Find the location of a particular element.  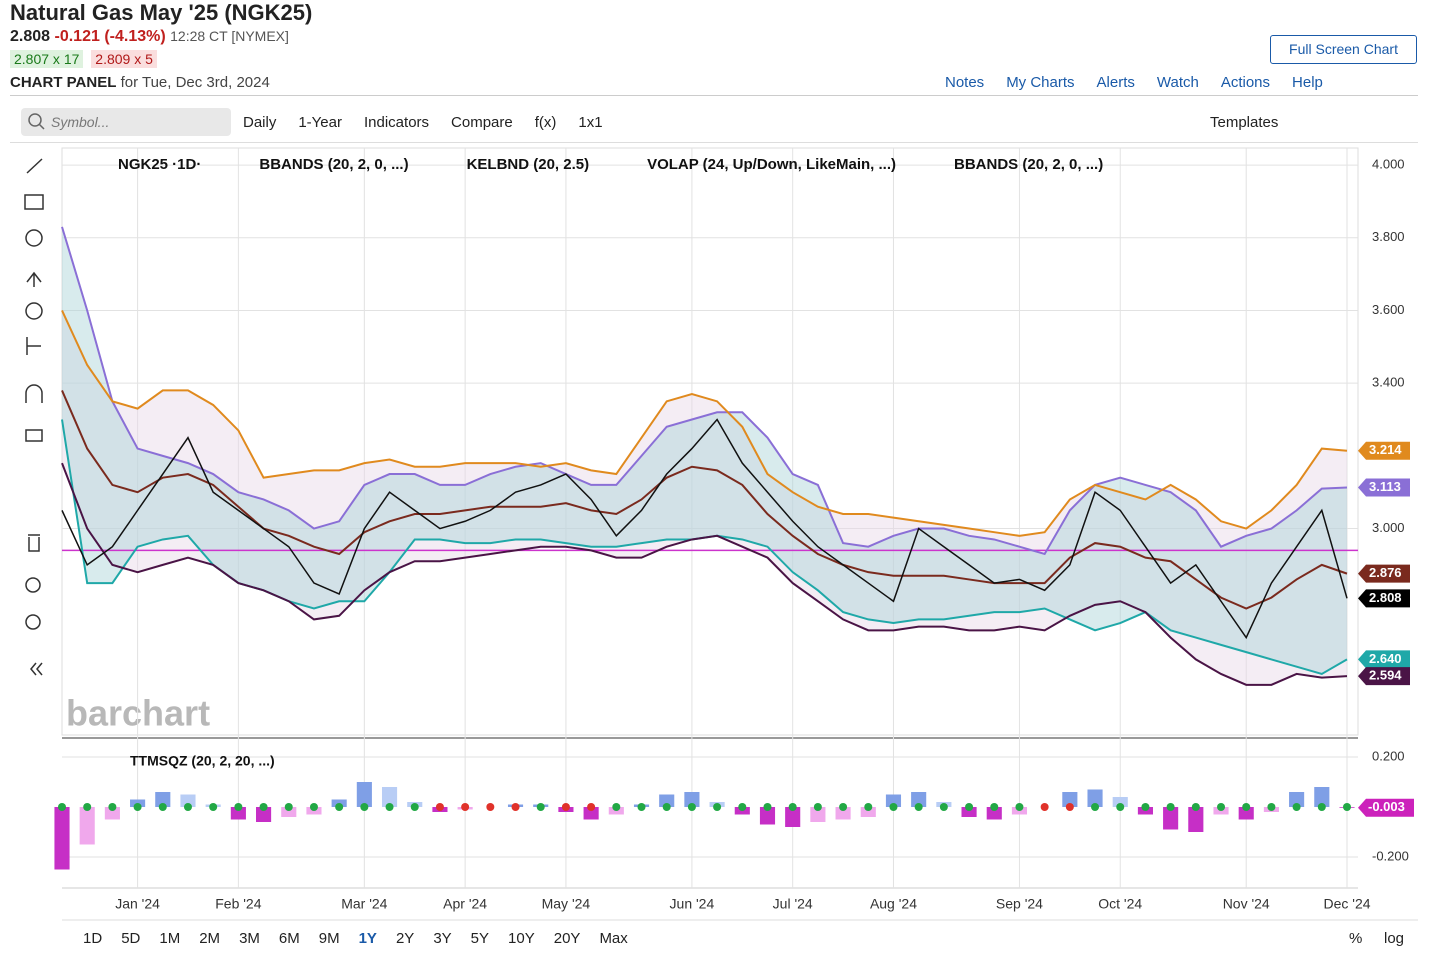

legend-entry: NGK25 ·1D· is located at coordinates (159, 164).